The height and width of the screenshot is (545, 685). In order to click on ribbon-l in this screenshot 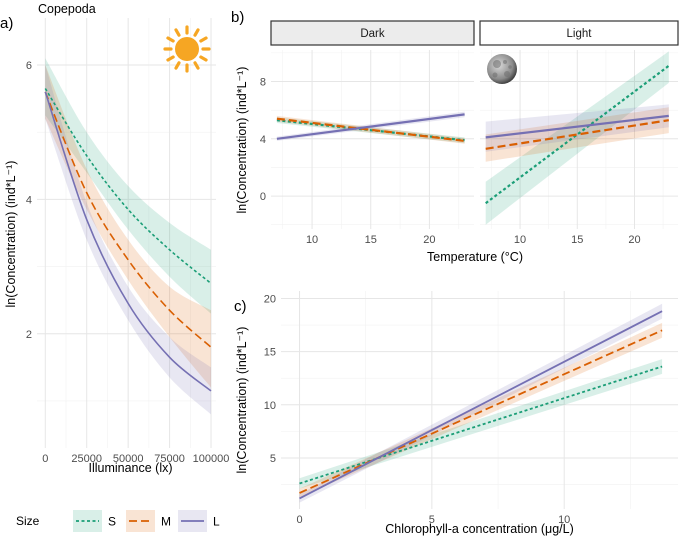, I will do `click(577, 128)`.